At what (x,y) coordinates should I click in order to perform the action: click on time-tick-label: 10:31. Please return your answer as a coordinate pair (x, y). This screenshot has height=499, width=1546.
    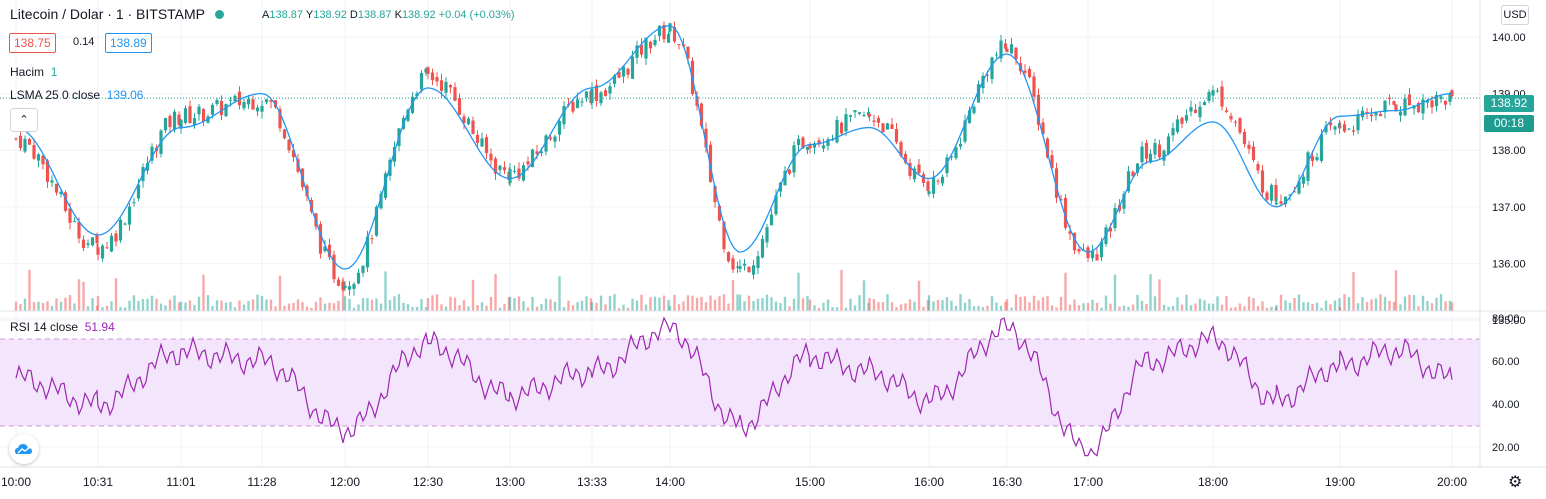
    Looking at the image, I should click on (98, 482).